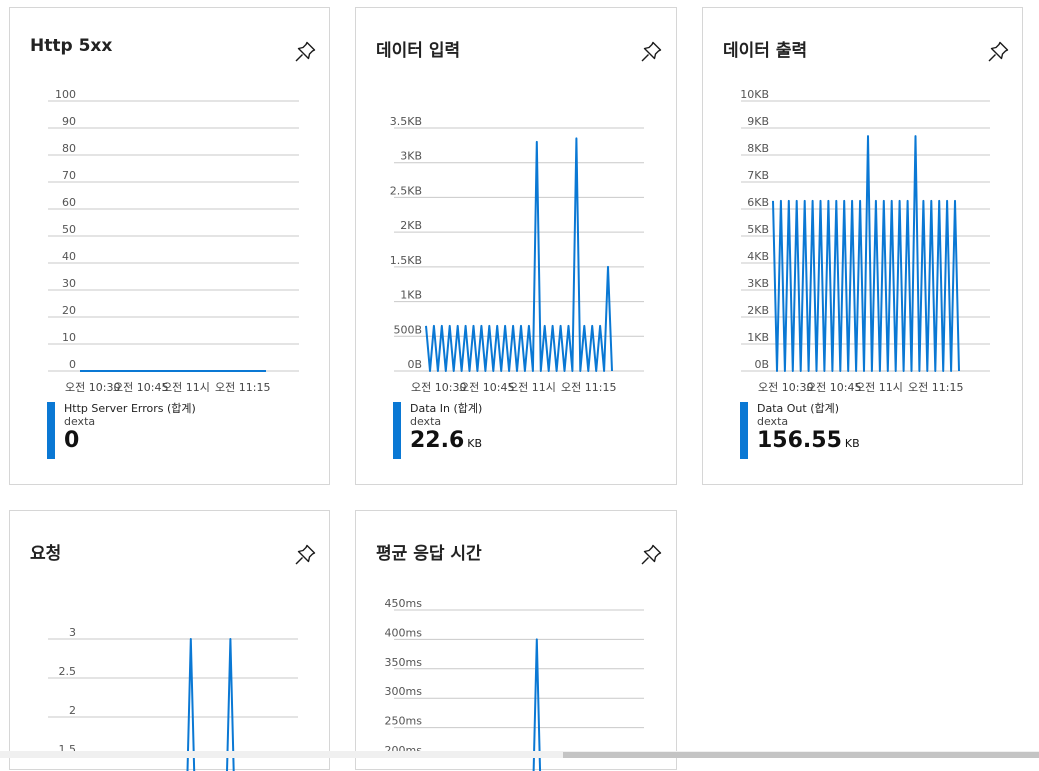 This screenshot has width=1039, height=771. I want to click on tile-title: 평균 응답 시간, so click(429, 554).